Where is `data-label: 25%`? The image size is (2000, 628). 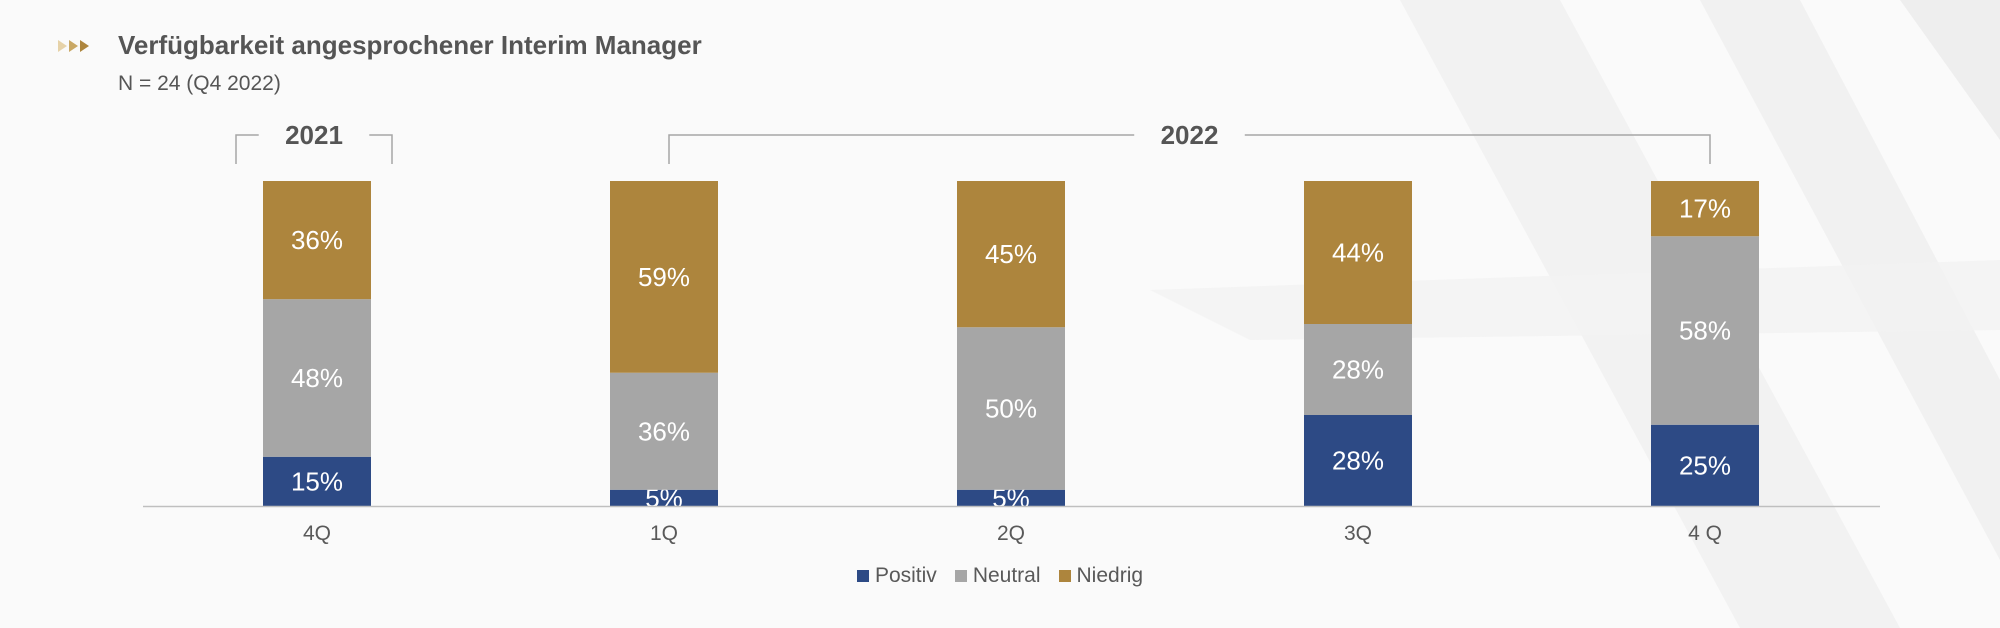
data-label: 25% is located at coordinates (1705, 465).